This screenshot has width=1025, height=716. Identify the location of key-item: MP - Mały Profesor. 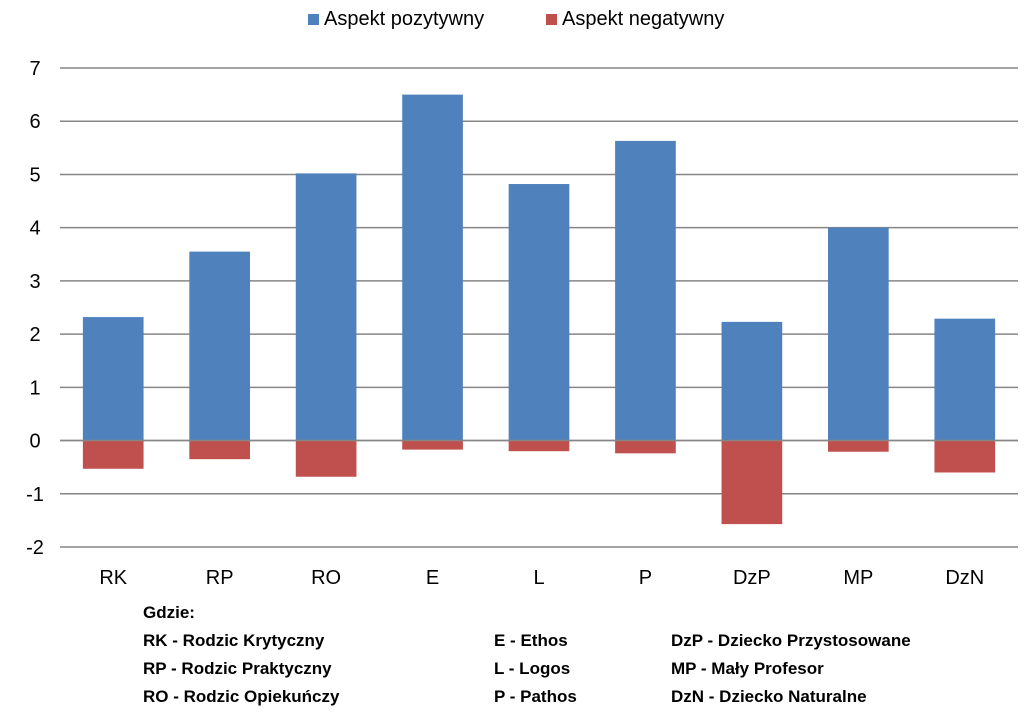
(747, 668).